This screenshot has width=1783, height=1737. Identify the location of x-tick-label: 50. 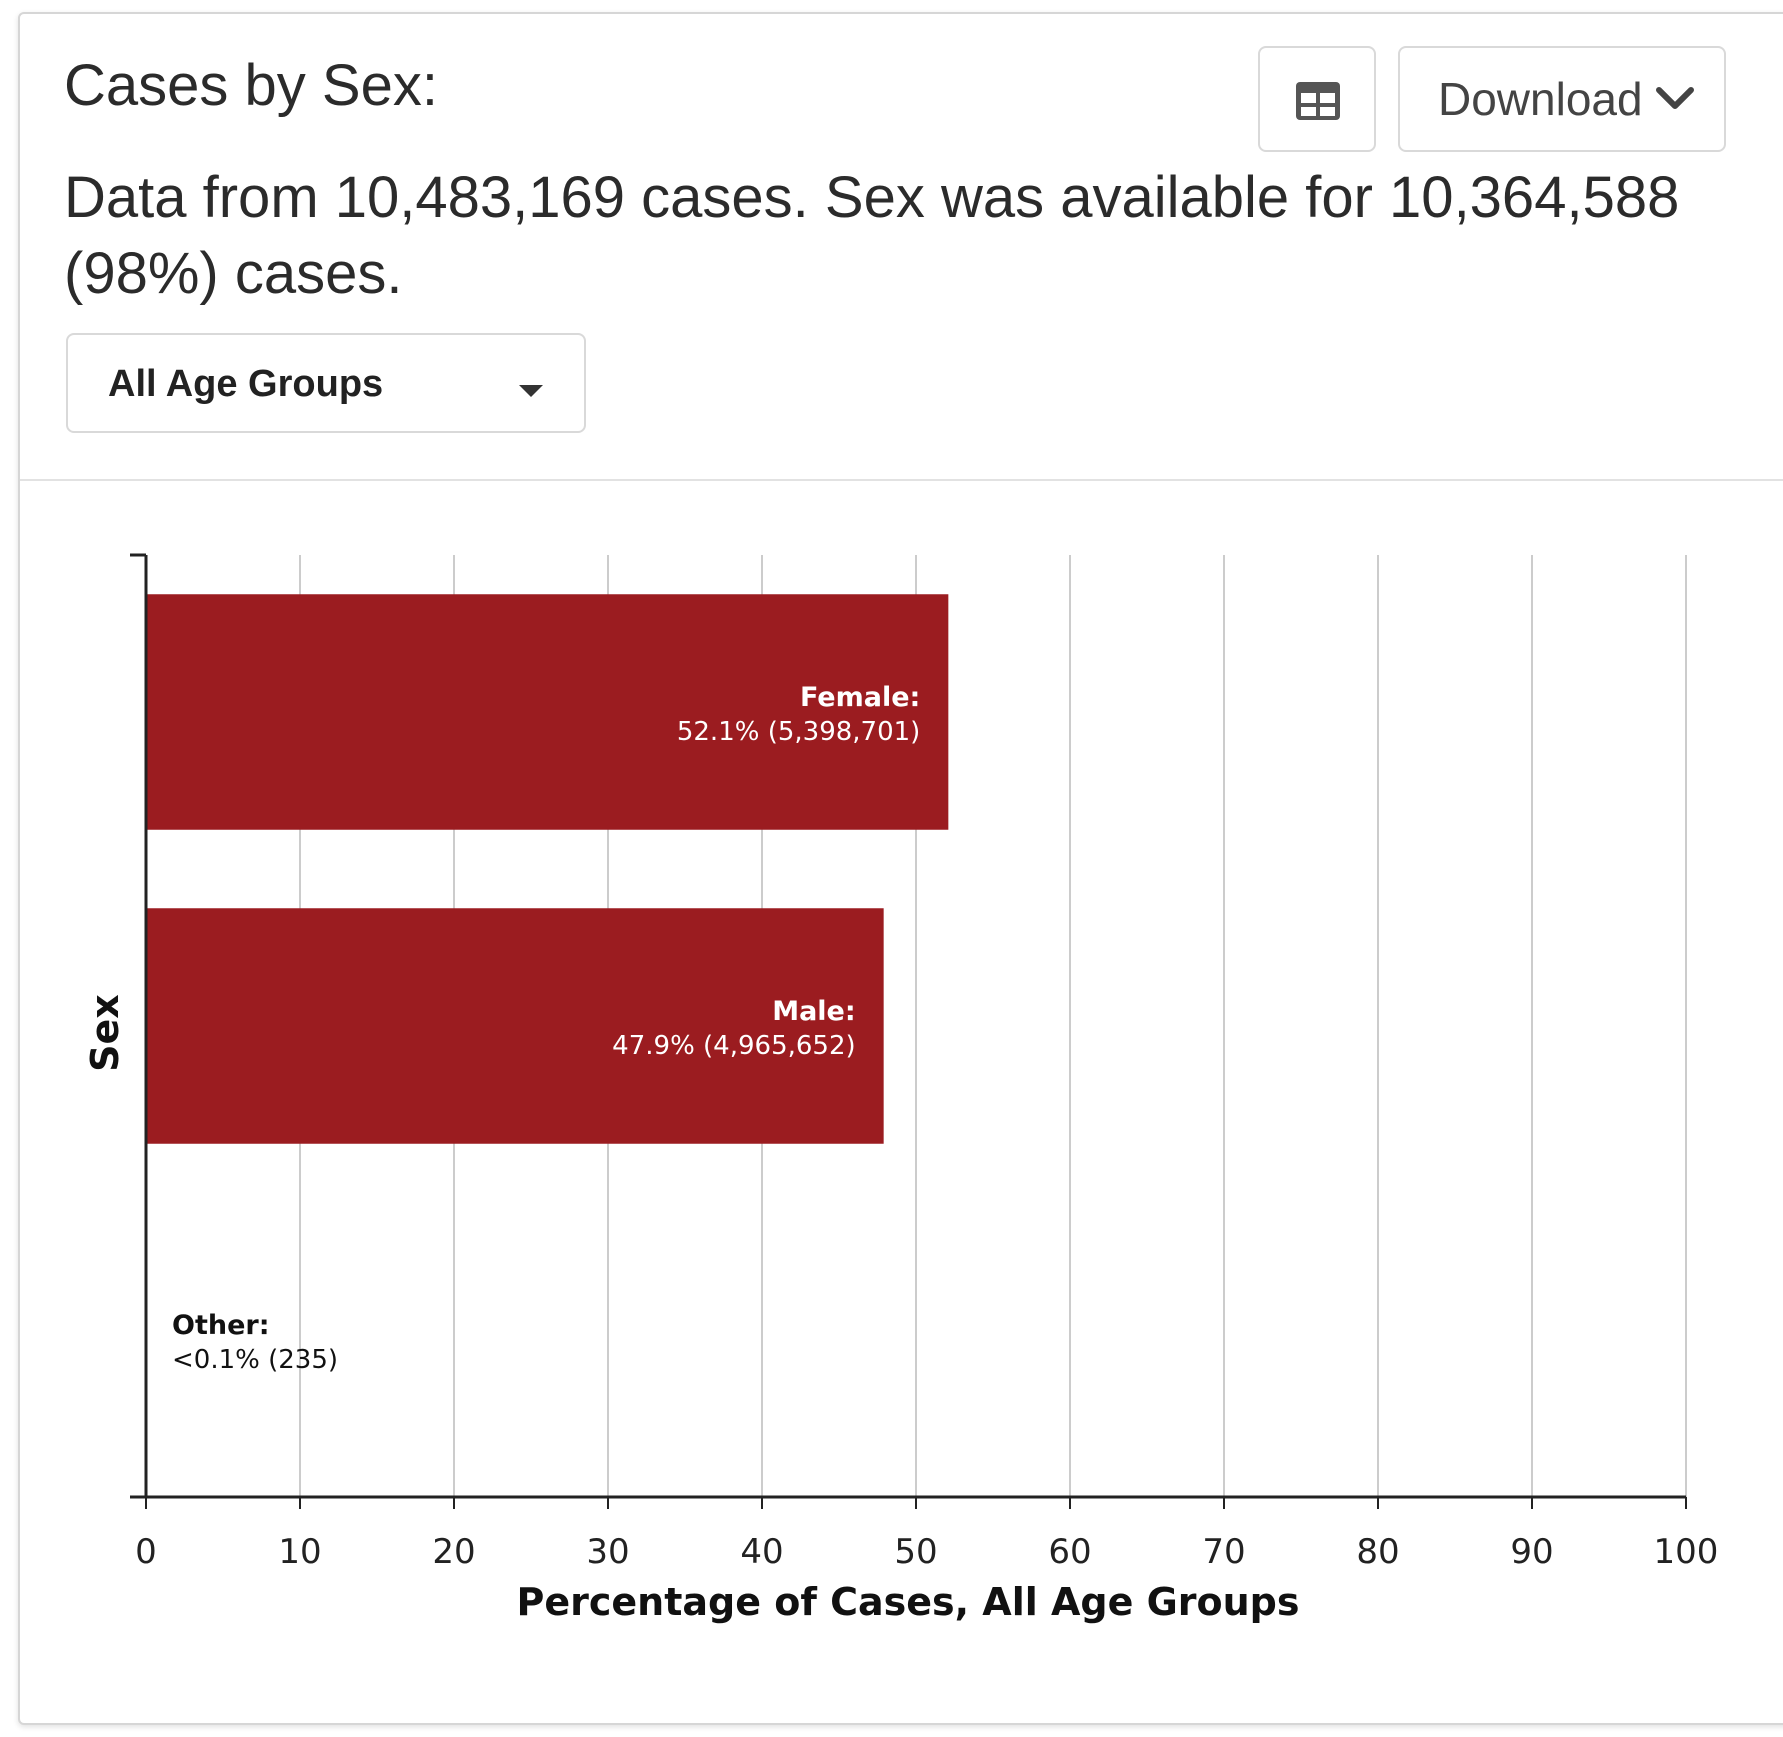
(915, 1552).